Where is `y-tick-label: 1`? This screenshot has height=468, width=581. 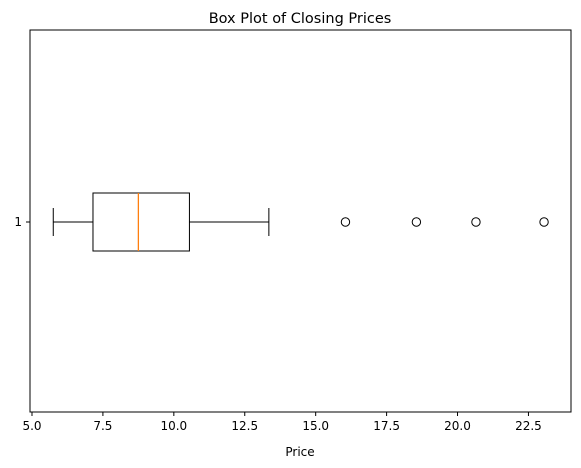 y-tick-label: 1 is located at coordinates (18, 222).